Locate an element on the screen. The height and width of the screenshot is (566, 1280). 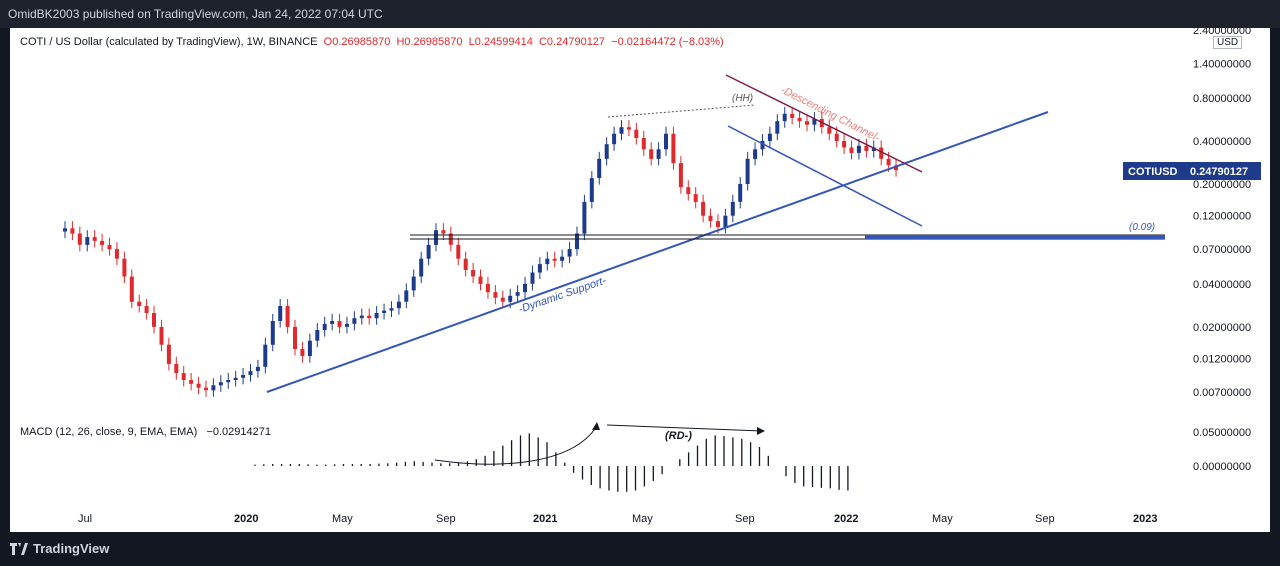
legend-change: −0.02164472 (−8.03%) is located at coordinates (667, 42).